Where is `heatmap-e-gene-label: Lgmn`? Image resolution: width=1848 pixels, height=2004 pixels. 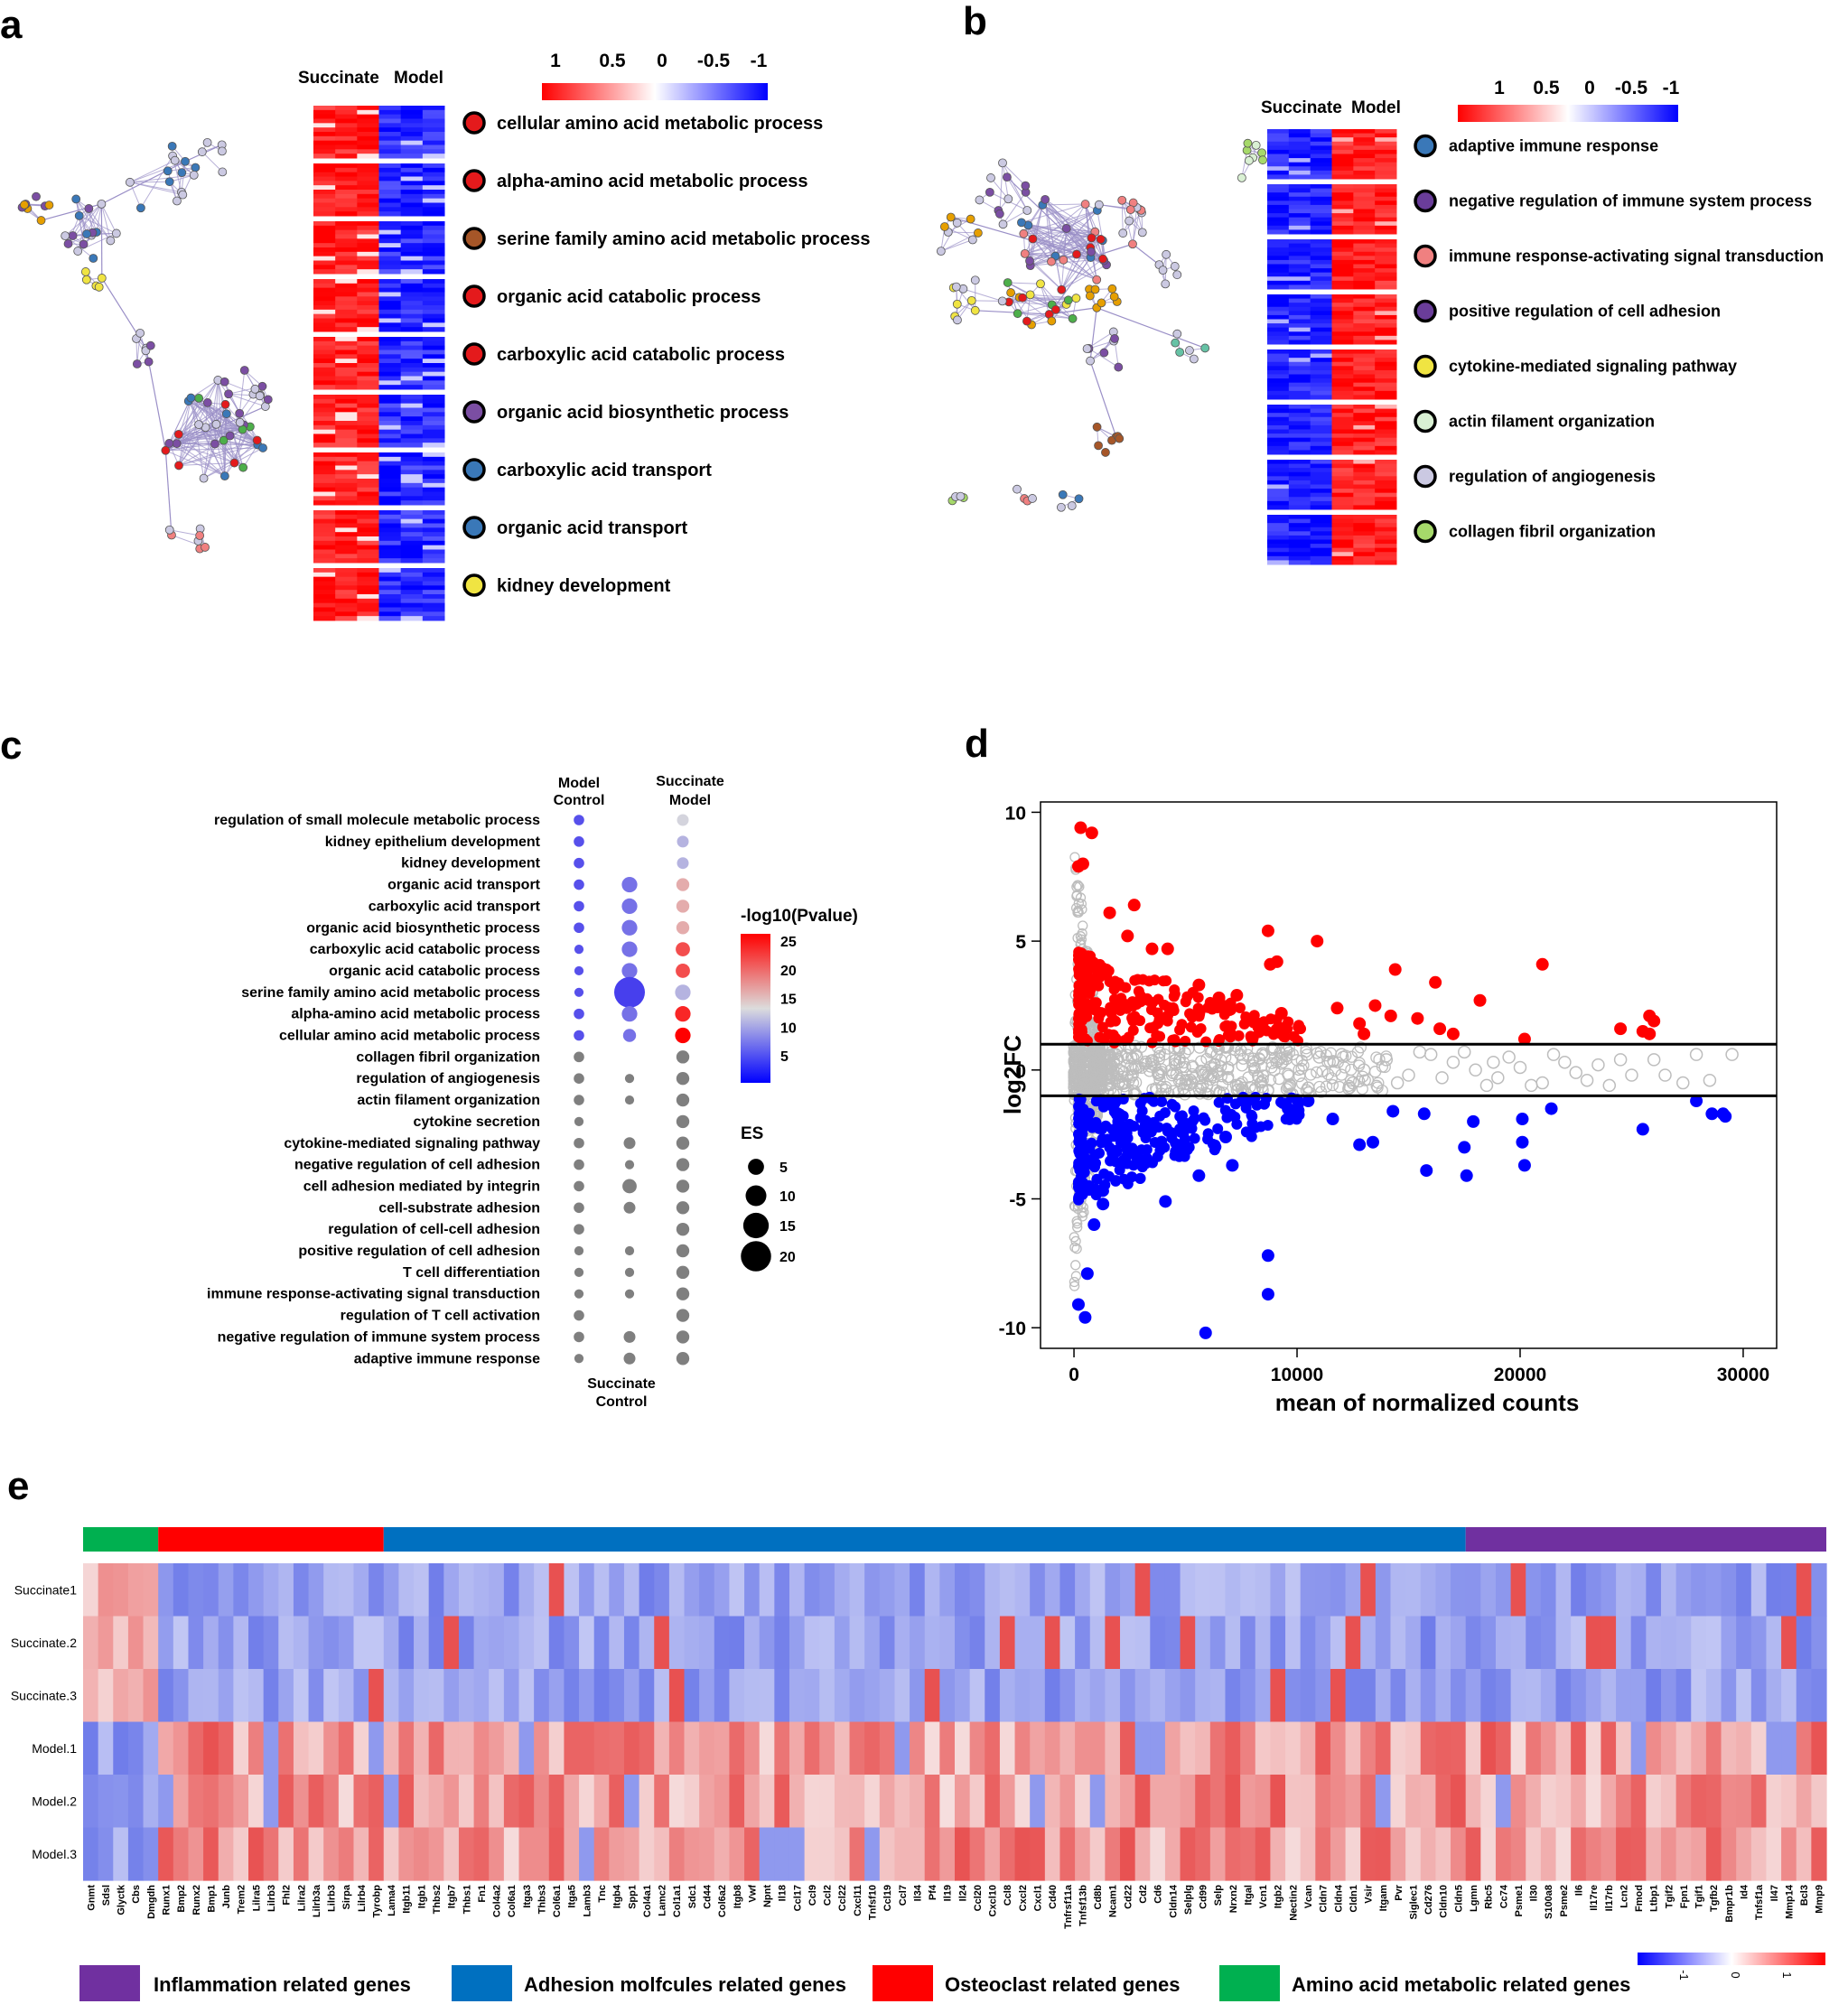 heatmap-e-gene-label: Lgmn is located at coordinates (1474, 1898).